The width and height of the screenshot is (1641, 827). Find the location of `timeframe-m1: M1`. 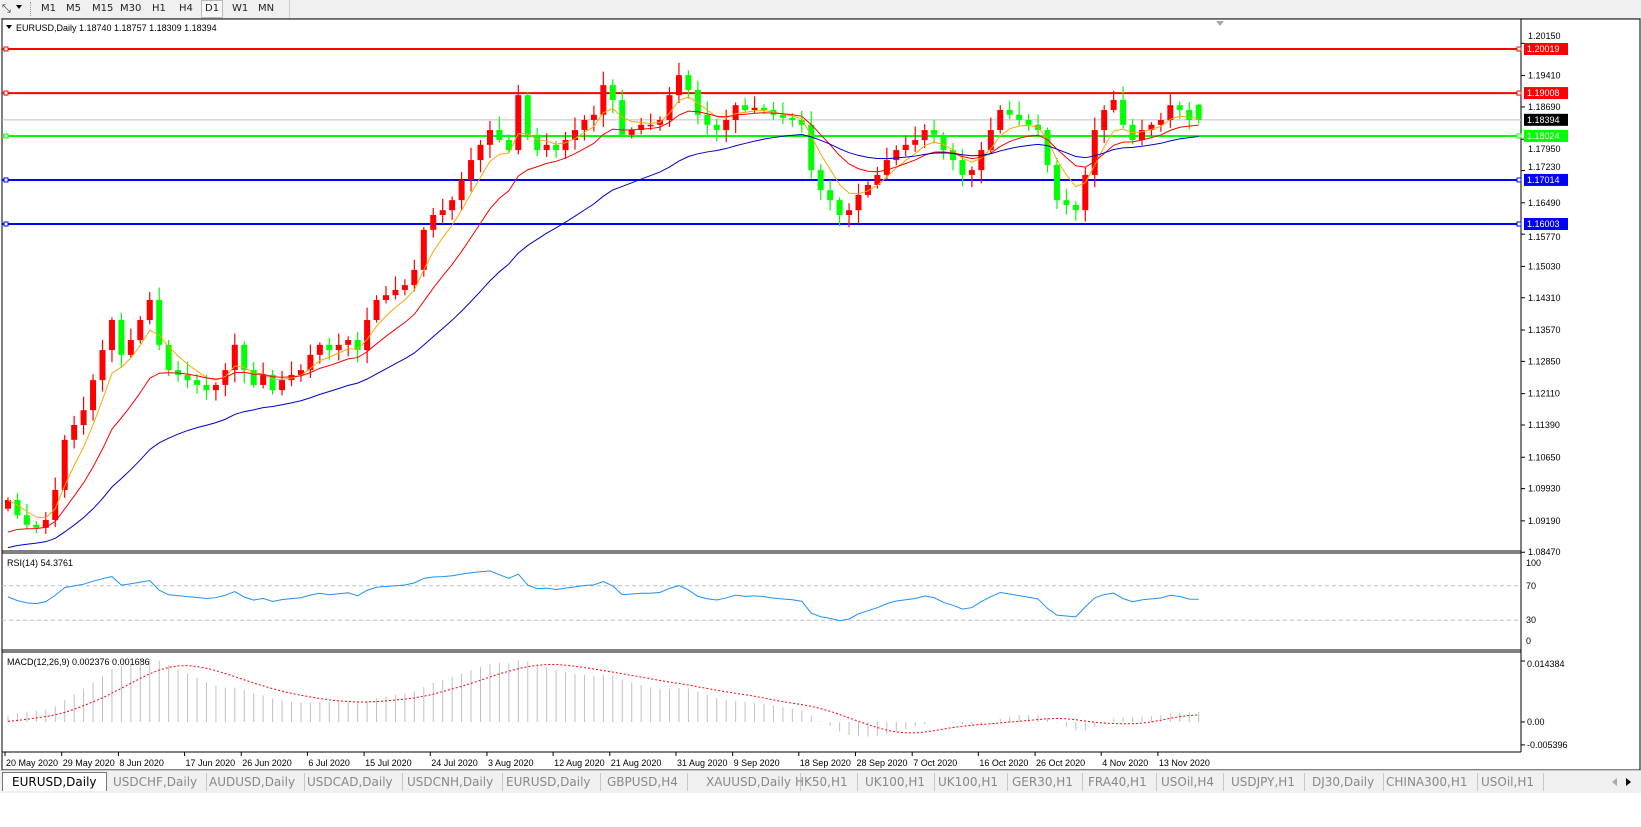

timeframe-m1: M1 is located at coordinates (48, 8).